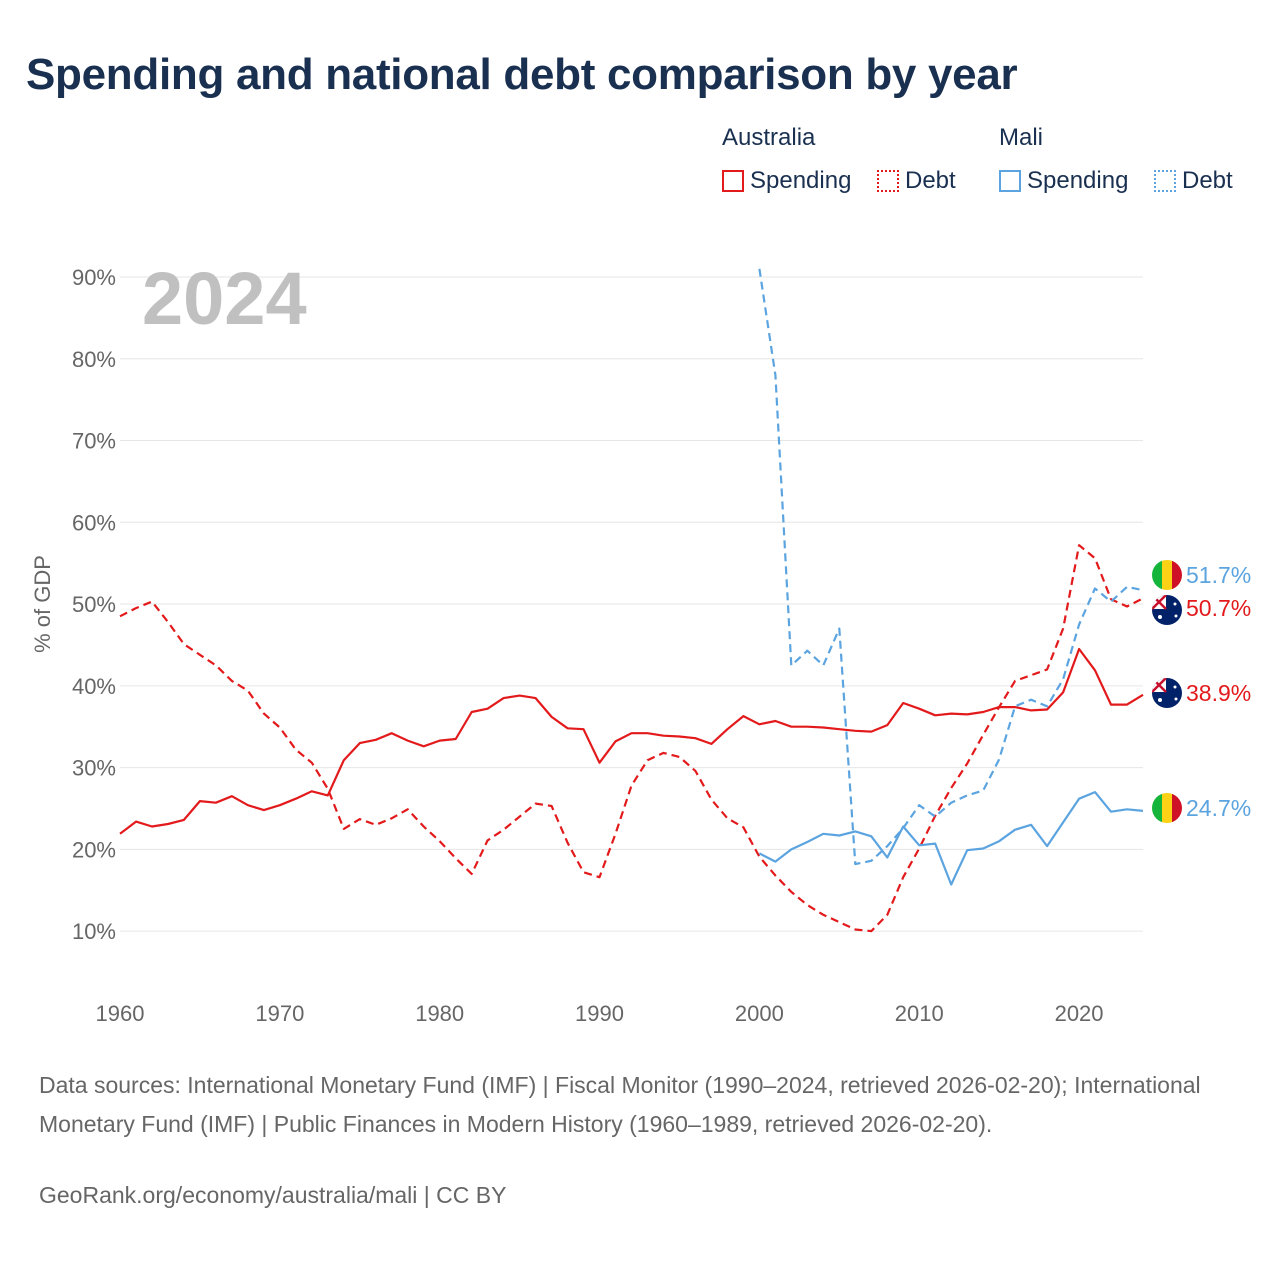  What do you see at coordinates (1078, 180) in the screenshot?
I see `legend-label-mali-spending: Spending` at bounding box center [1078, 180].